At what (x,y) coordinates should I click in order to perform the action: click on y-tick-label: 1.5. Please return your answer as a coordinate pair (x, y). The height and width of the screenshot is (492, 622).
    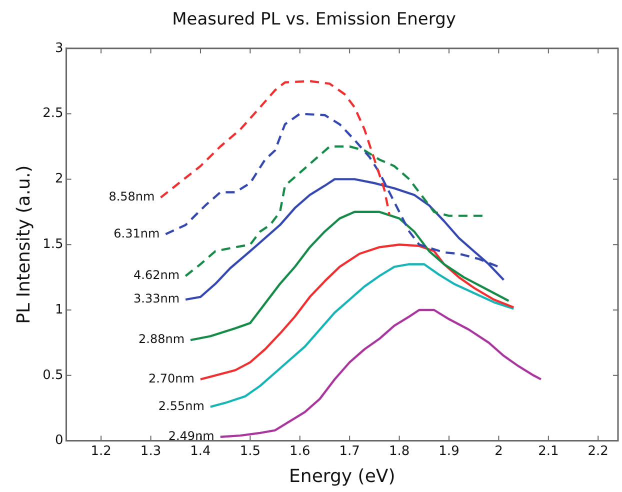
    Looking at the image, I should click on (53, 244).